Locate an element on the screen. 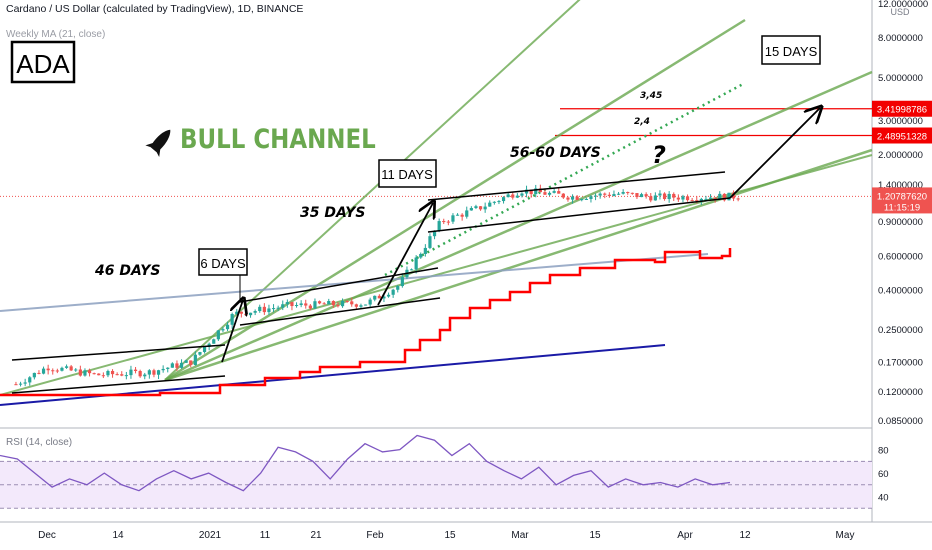  channel-1-bottom is located at coordinates (118, 384).